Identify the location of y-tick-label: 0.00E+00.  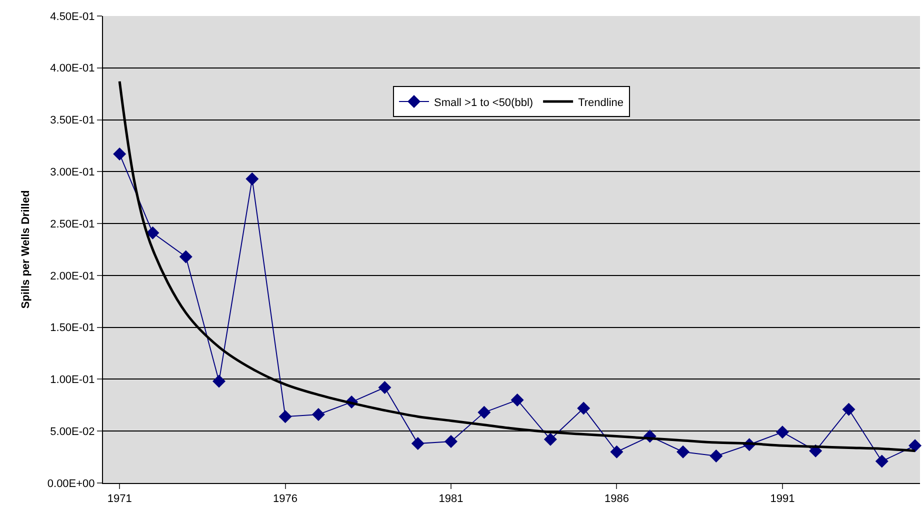
(71, 484).